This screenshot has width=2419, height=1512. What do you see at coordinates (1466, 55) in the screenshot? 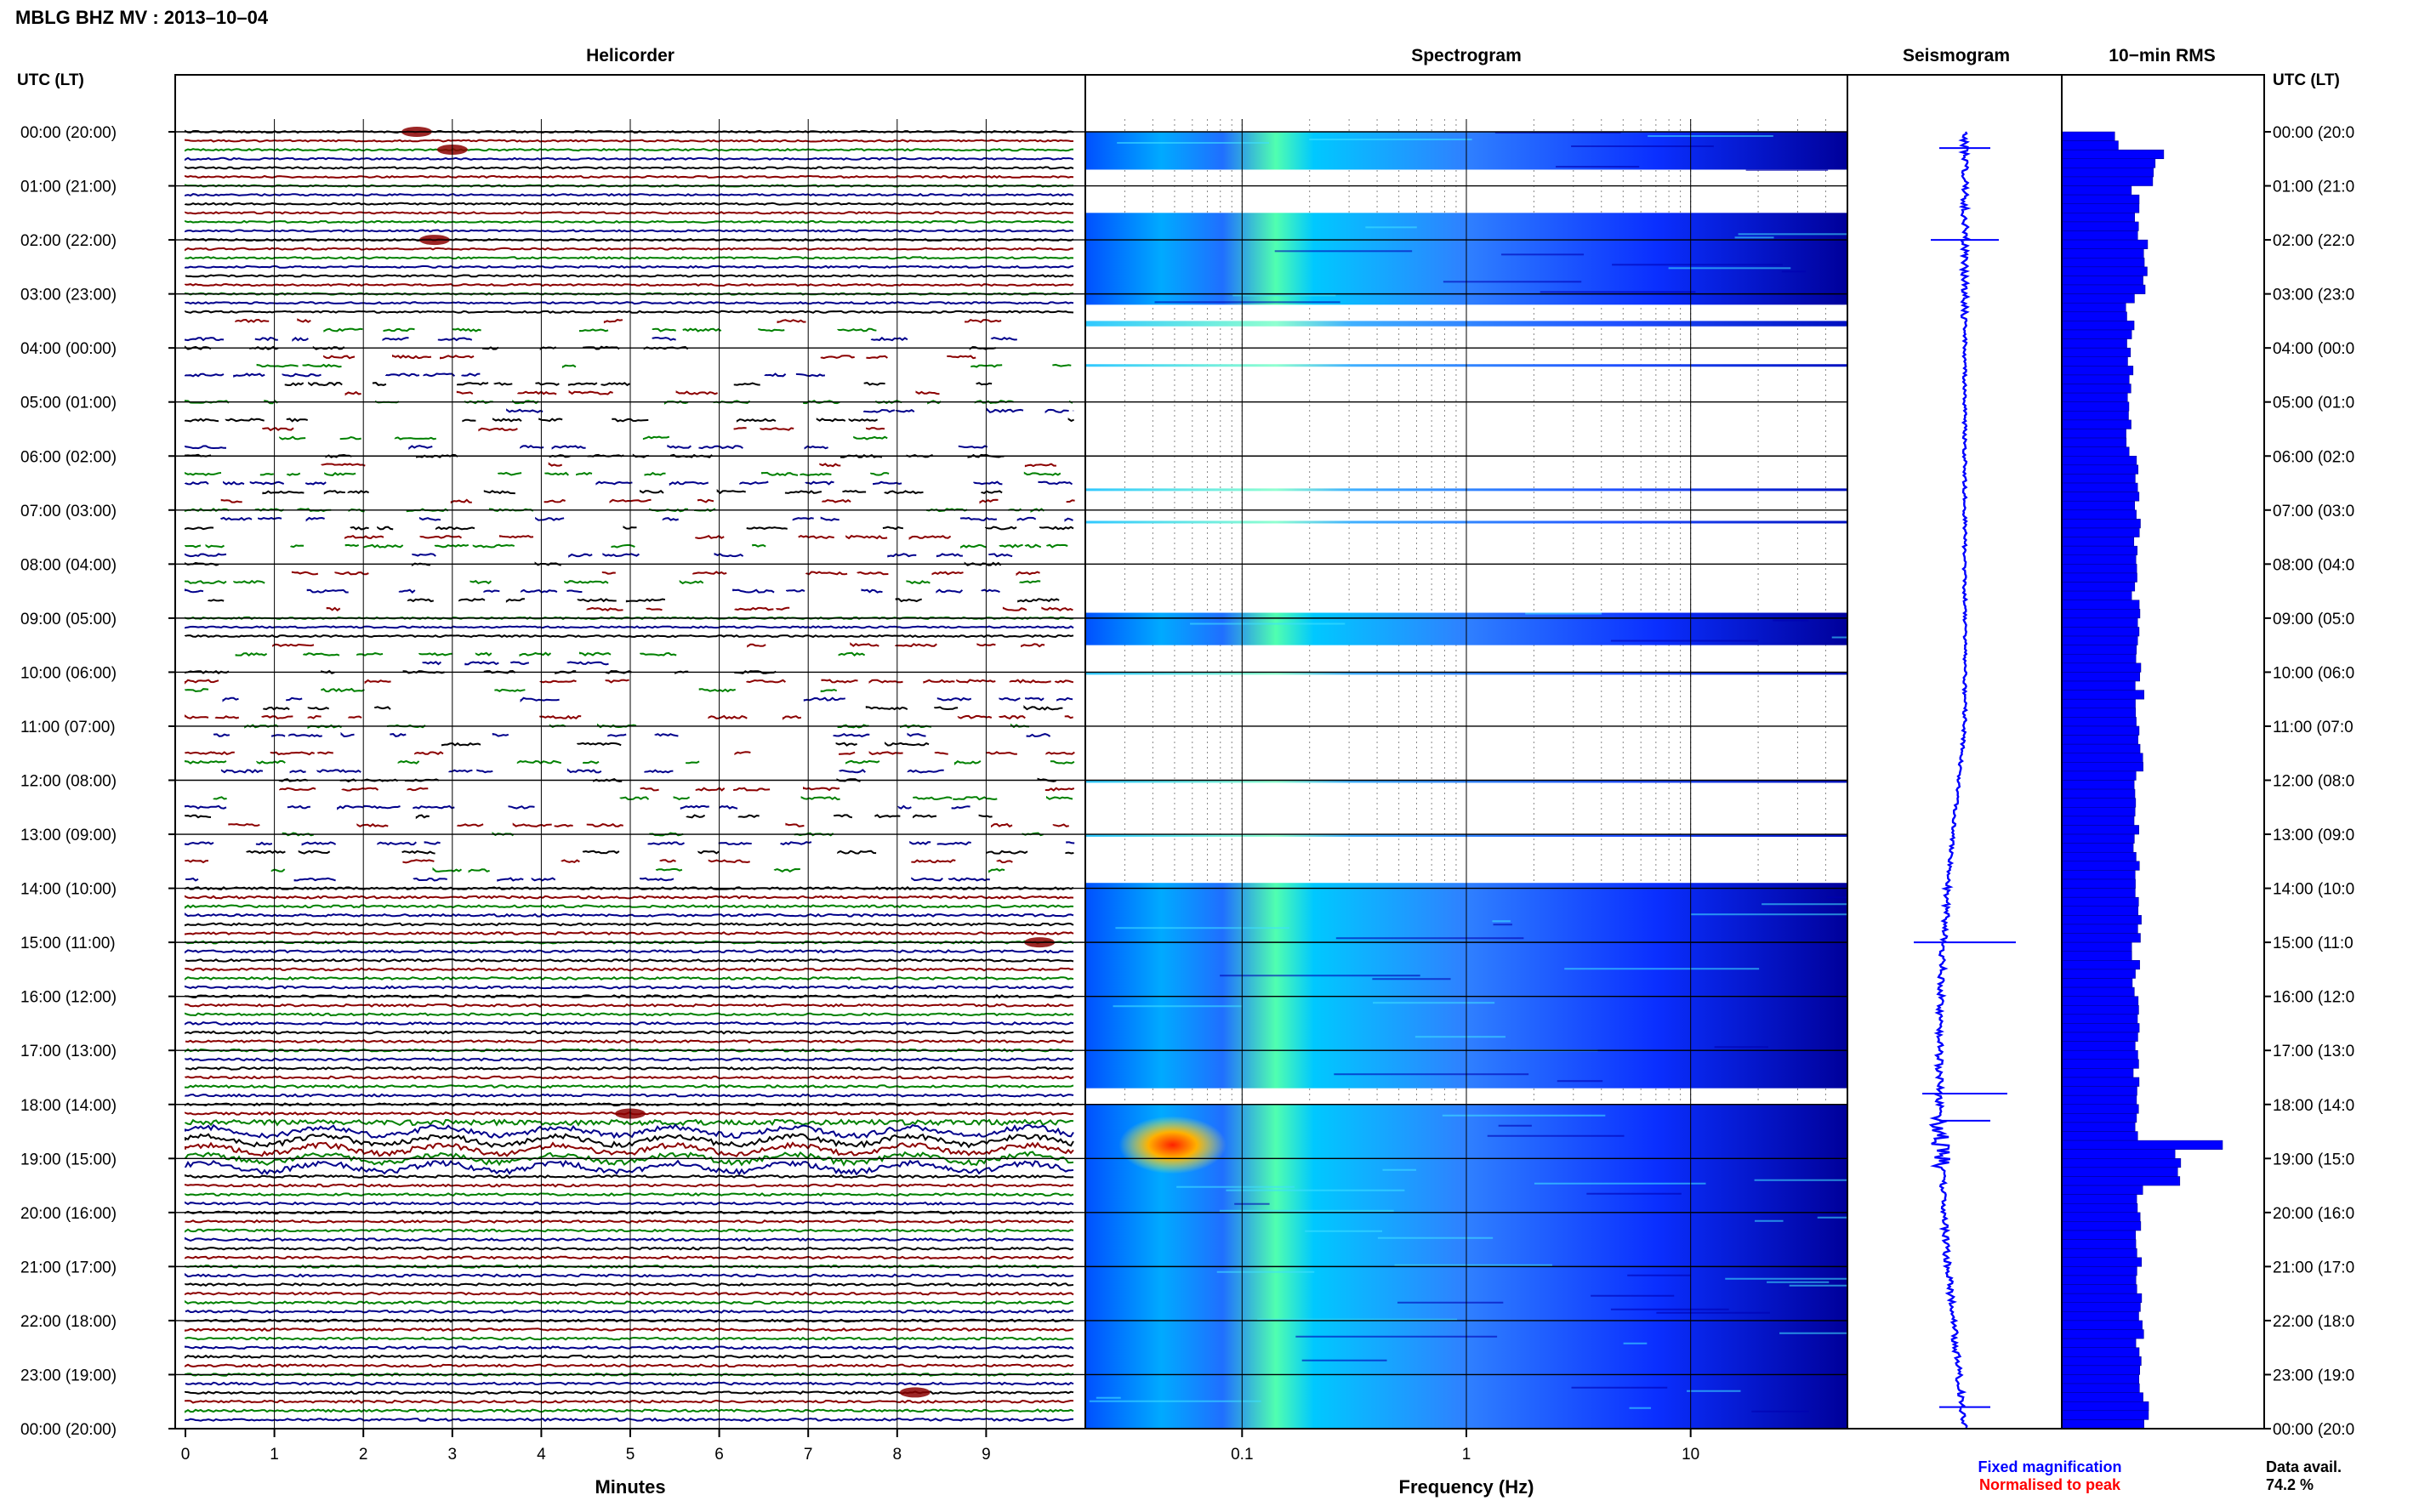
I see `spectrogram-title: Spectrogram` at bounding box center [1466, 55].